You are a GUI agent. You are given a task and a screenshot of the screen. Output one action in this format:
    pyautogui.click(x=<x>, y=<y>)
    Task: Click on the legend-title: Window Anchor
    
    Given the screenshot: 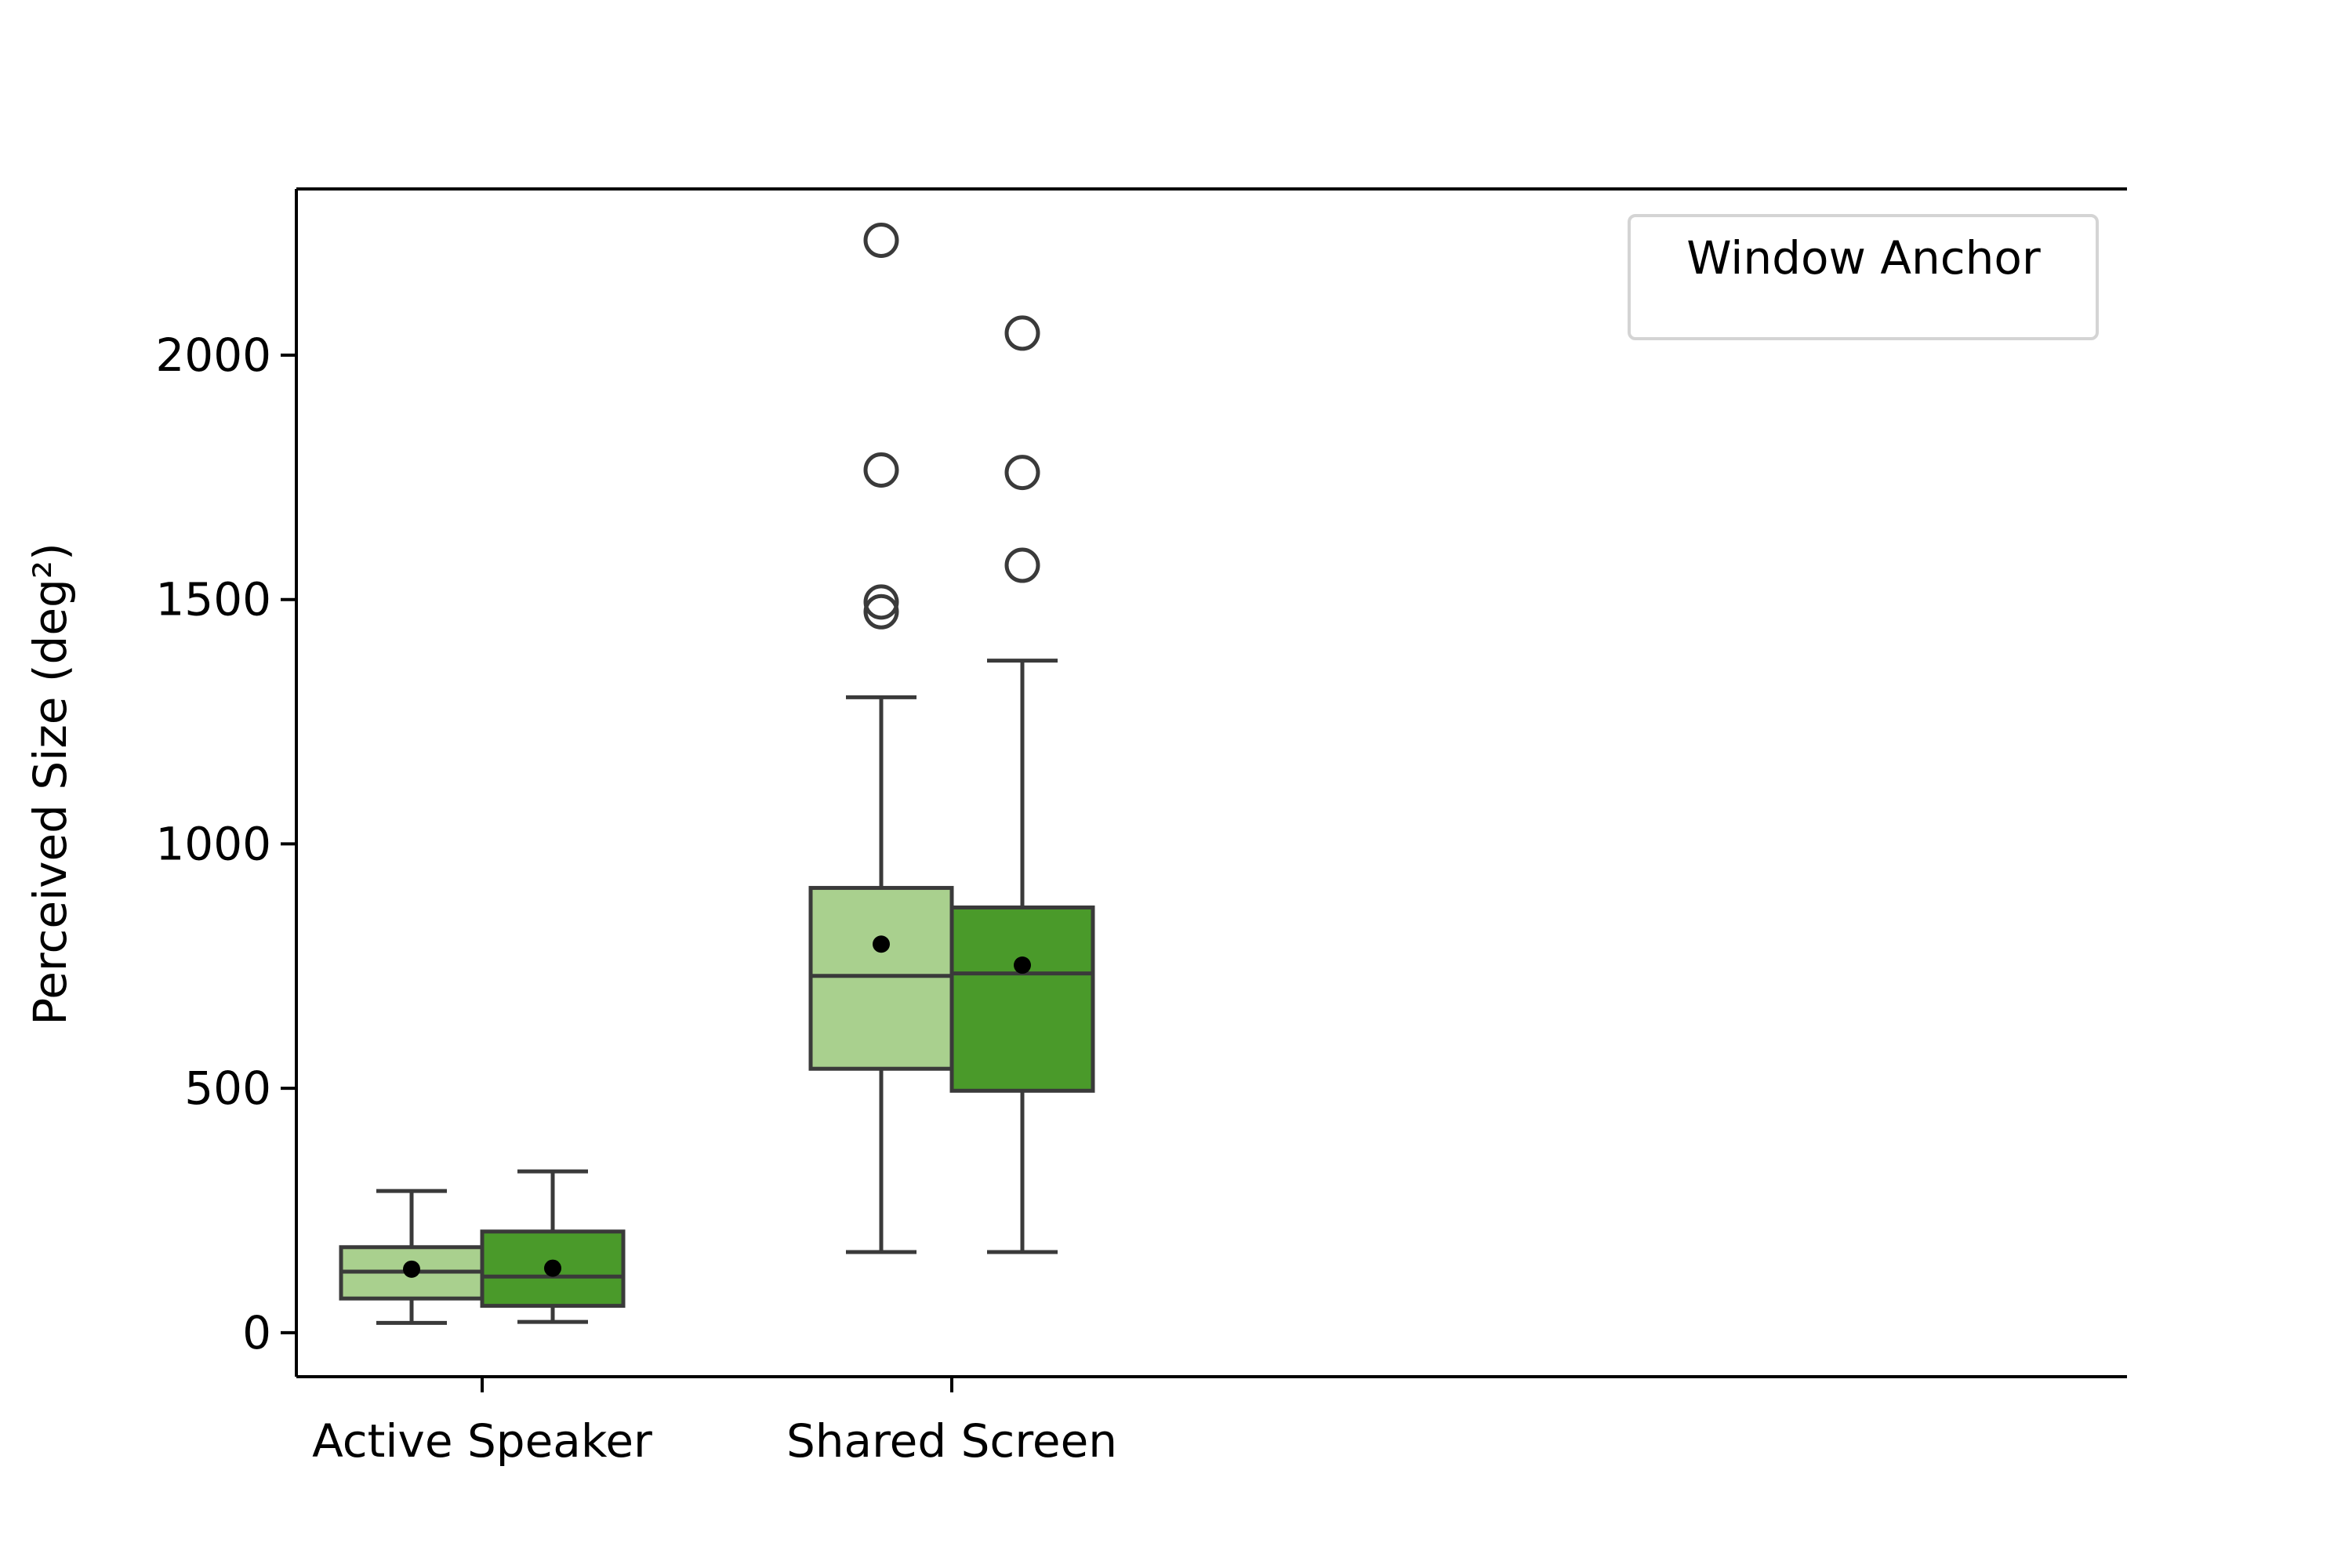 What is the action you would take?
    pyautogui.click(x=1863, y=258)
    